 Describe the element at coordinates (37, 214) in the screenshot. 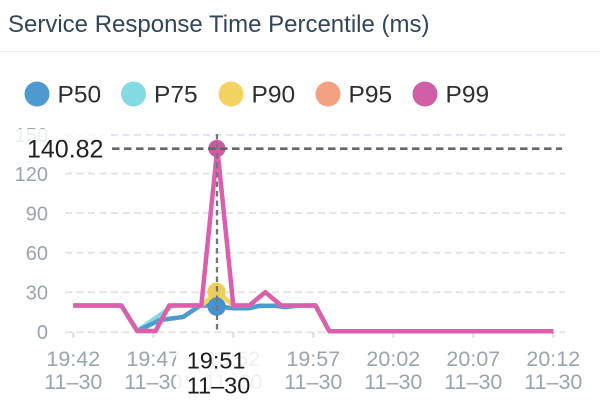

I see `svg-text: 90` at that location.